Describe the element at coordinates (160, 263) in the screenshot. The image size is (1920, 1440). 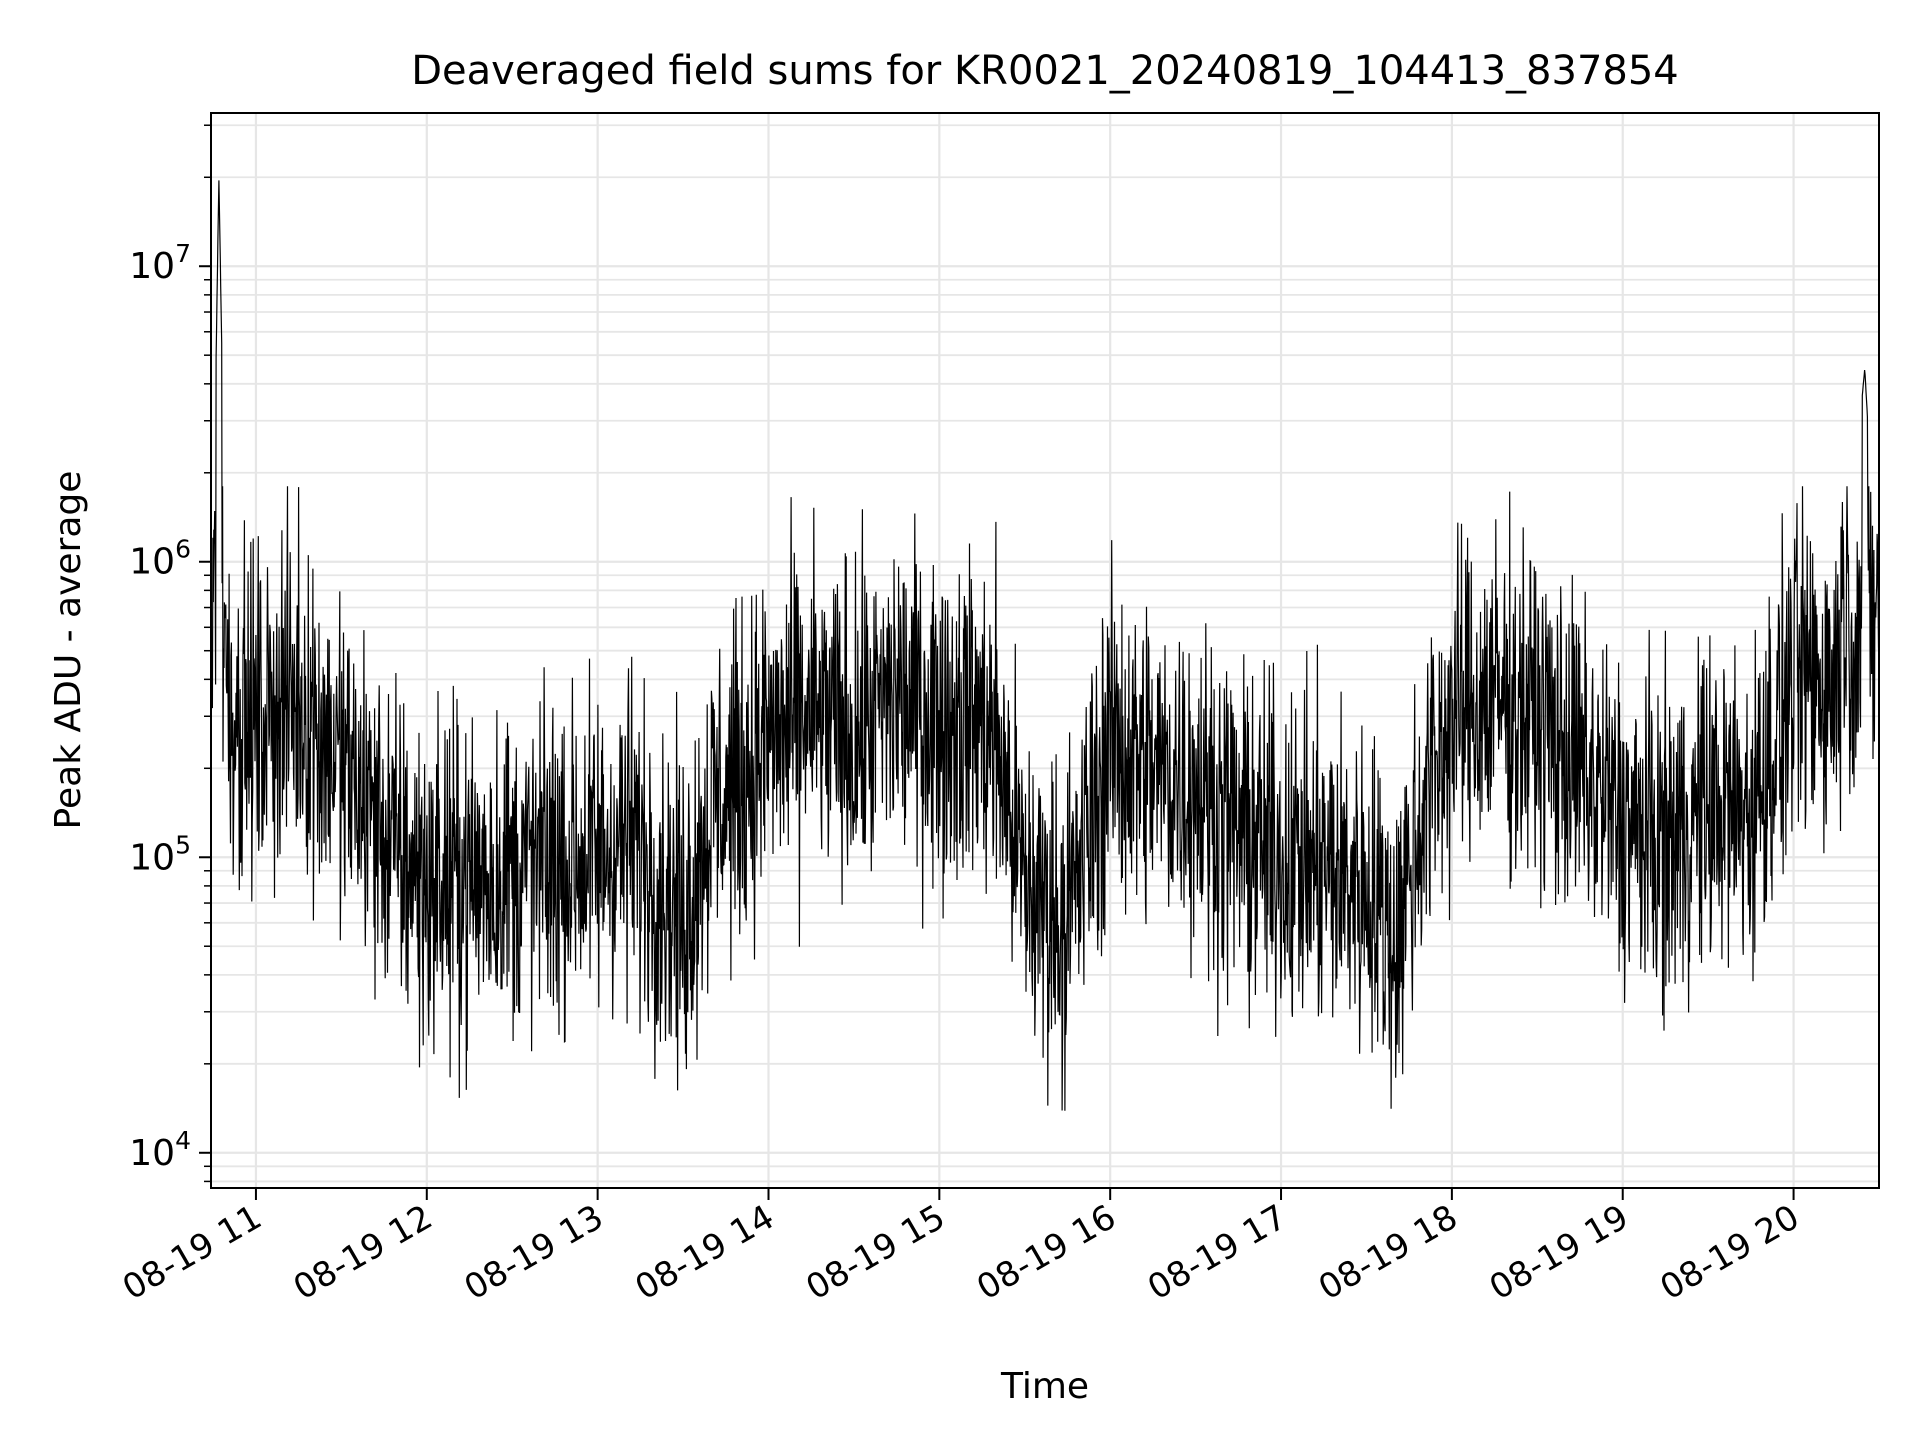
I see `y-tick-label: 10⁷` at that location.